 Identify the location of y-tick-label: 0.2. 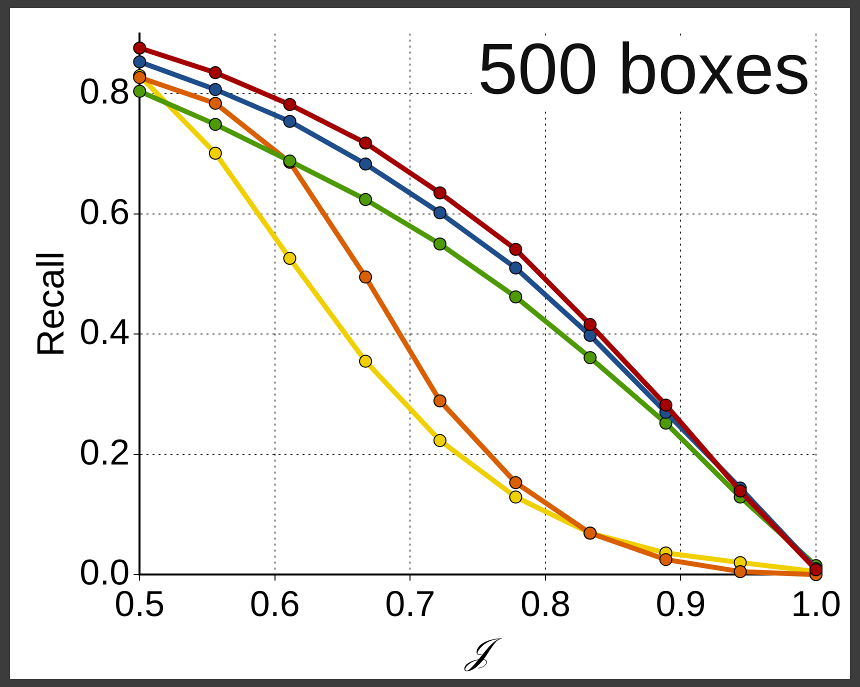
(105, 451).